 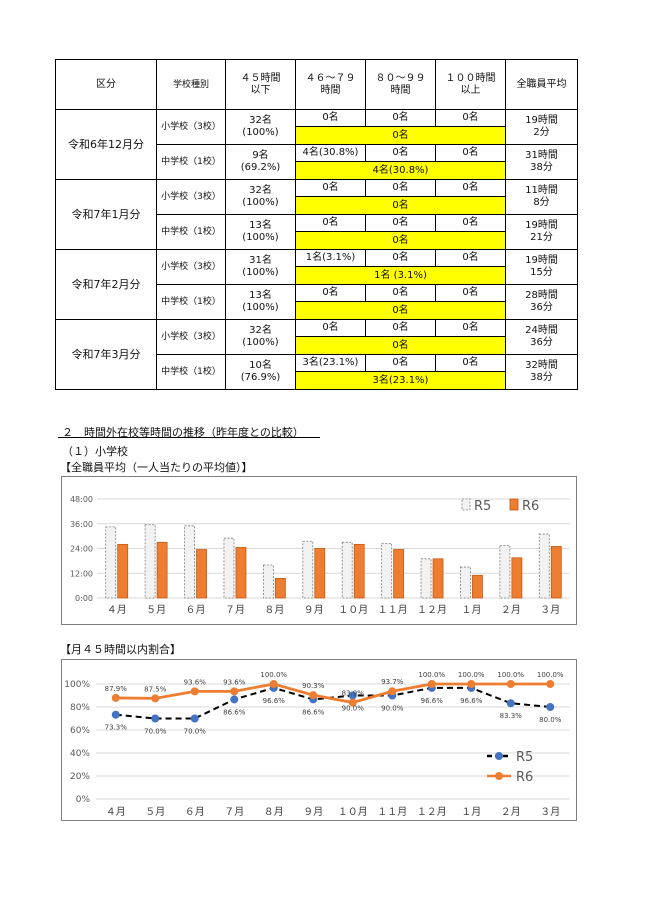 What do you see at coordinates (155, 689) in the screenshot?
I see `data-label-r6: 87.5%` at bounding box center [155, 689].